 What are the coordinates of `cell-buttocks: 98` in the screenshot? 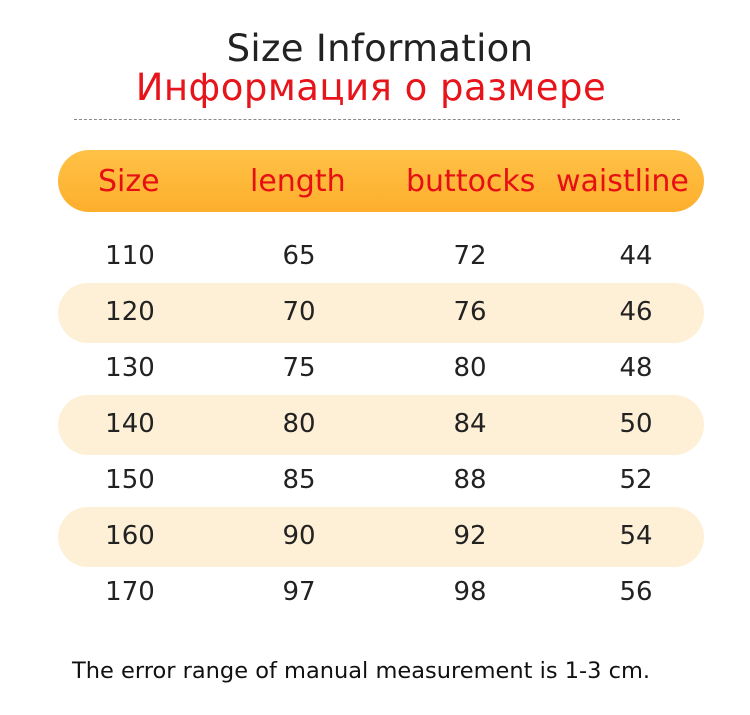 It's located at (470, 592).